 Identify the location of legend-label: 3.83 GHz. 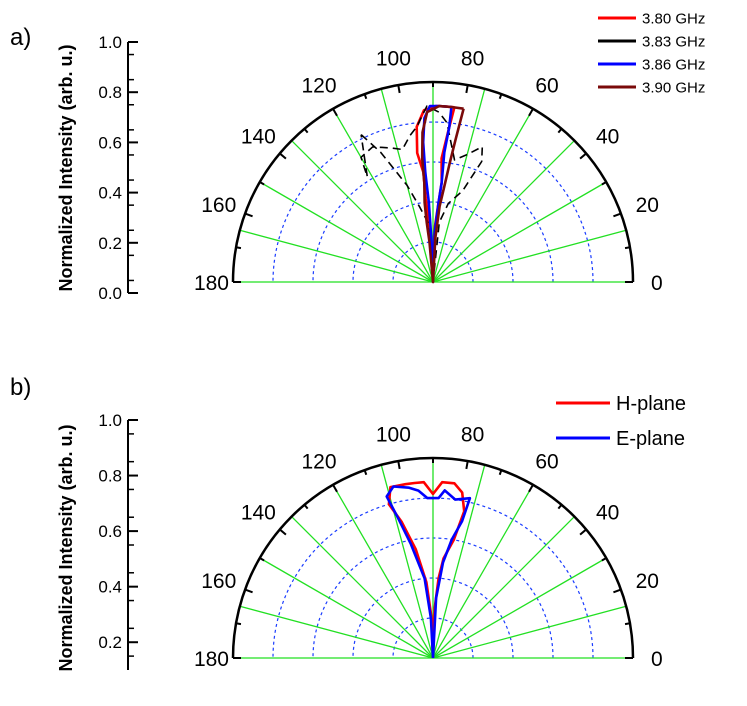
(673, 41).